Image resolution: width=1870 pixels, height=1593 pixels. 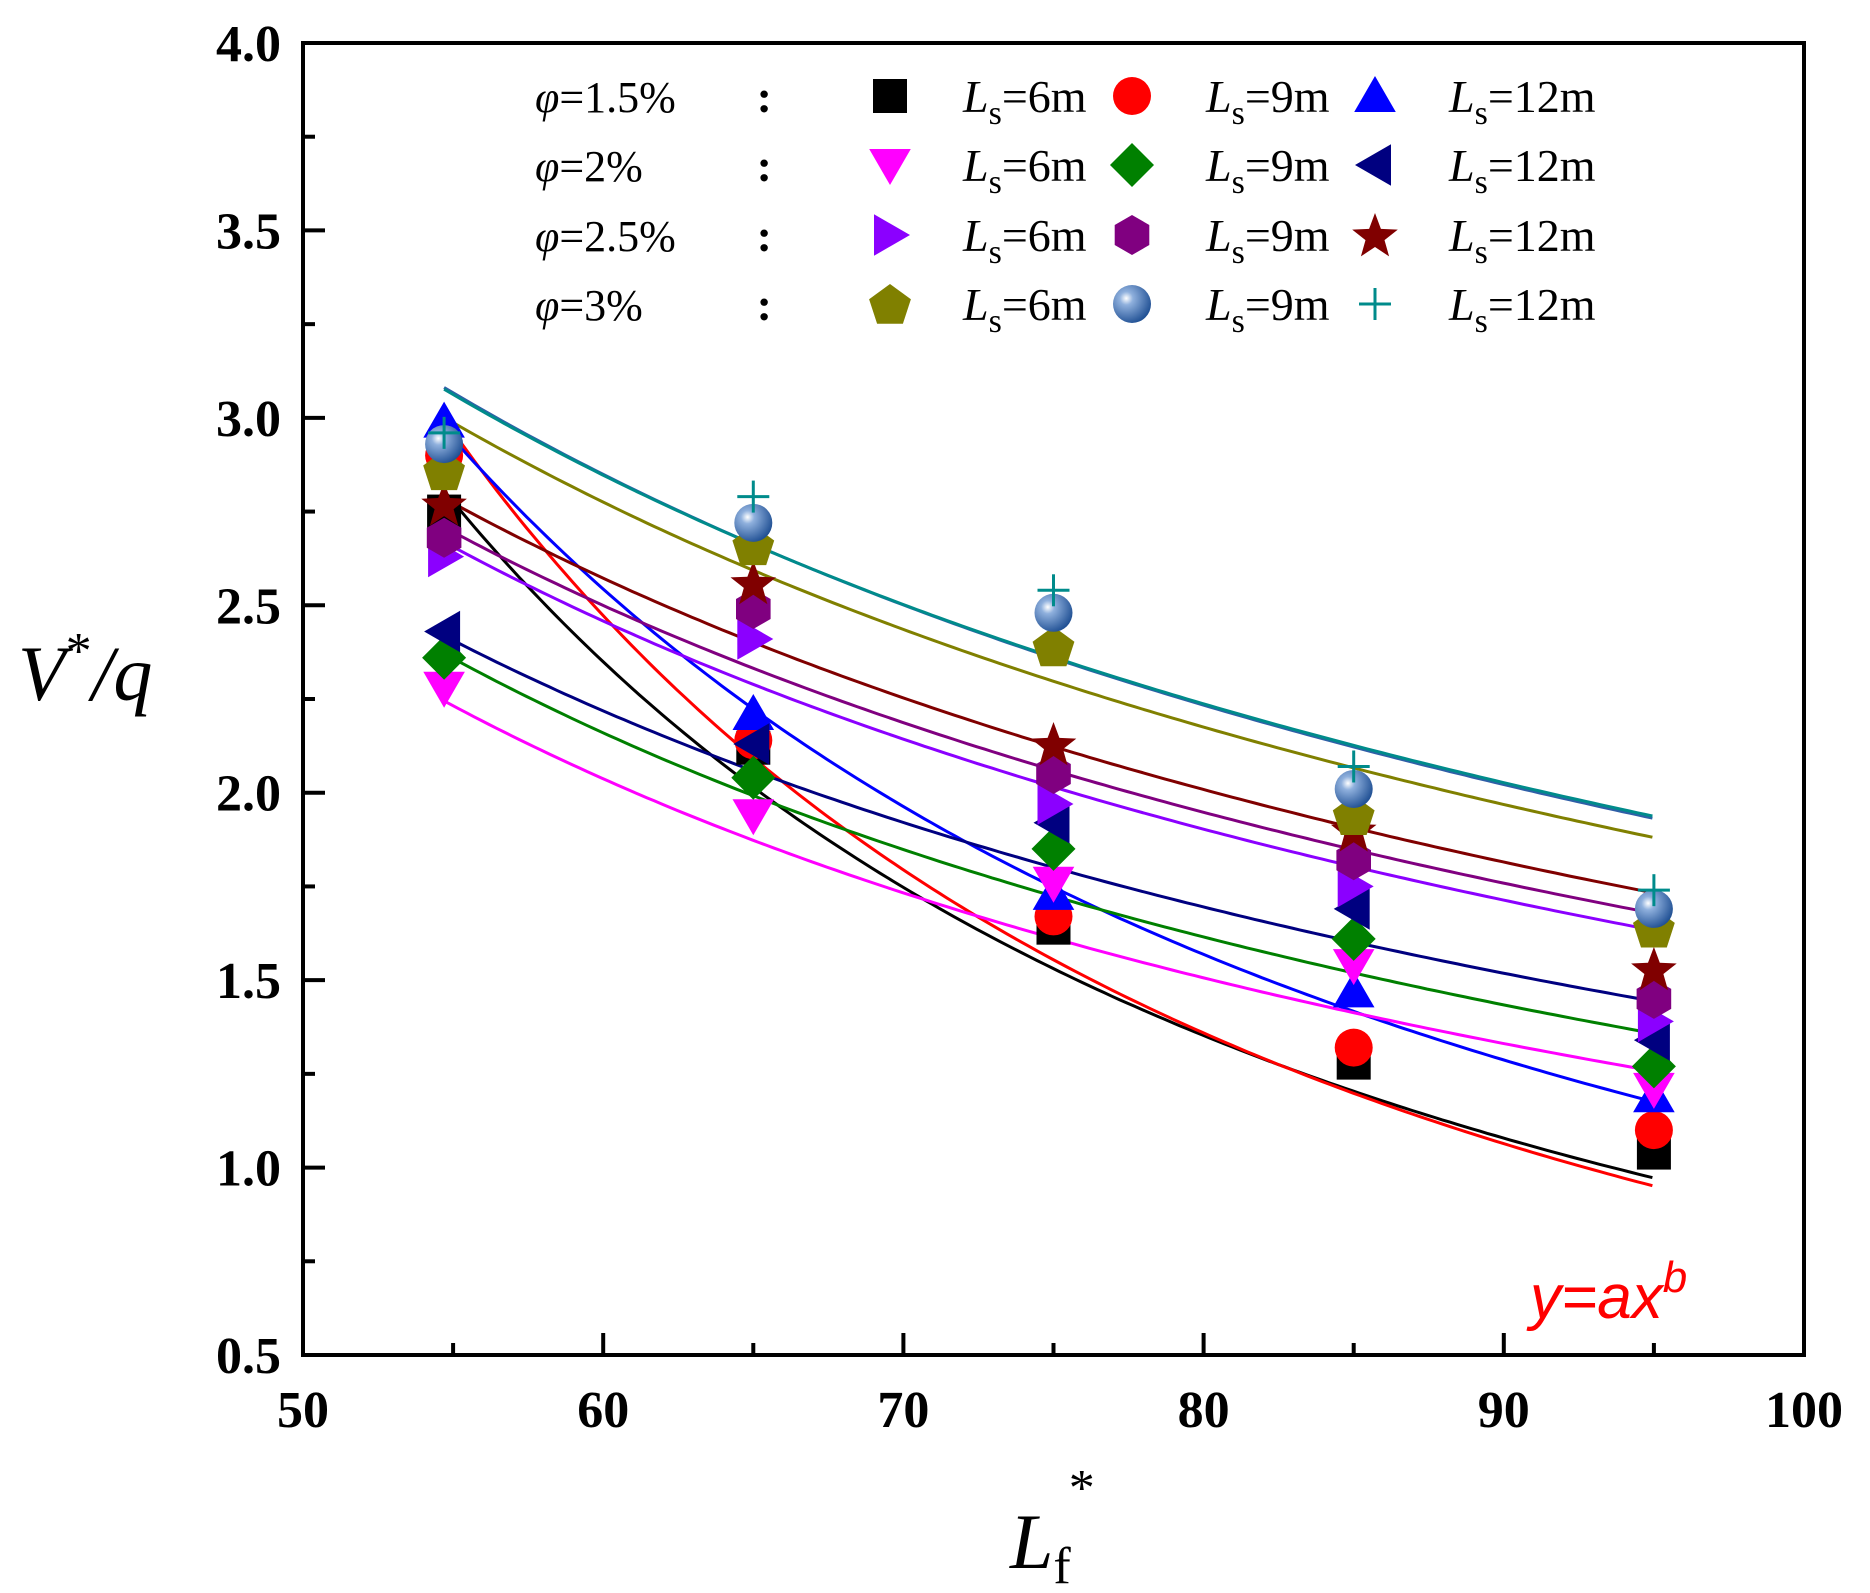 I want to click on x-axis-title: Lf*, so click(x=1052, y=1526).